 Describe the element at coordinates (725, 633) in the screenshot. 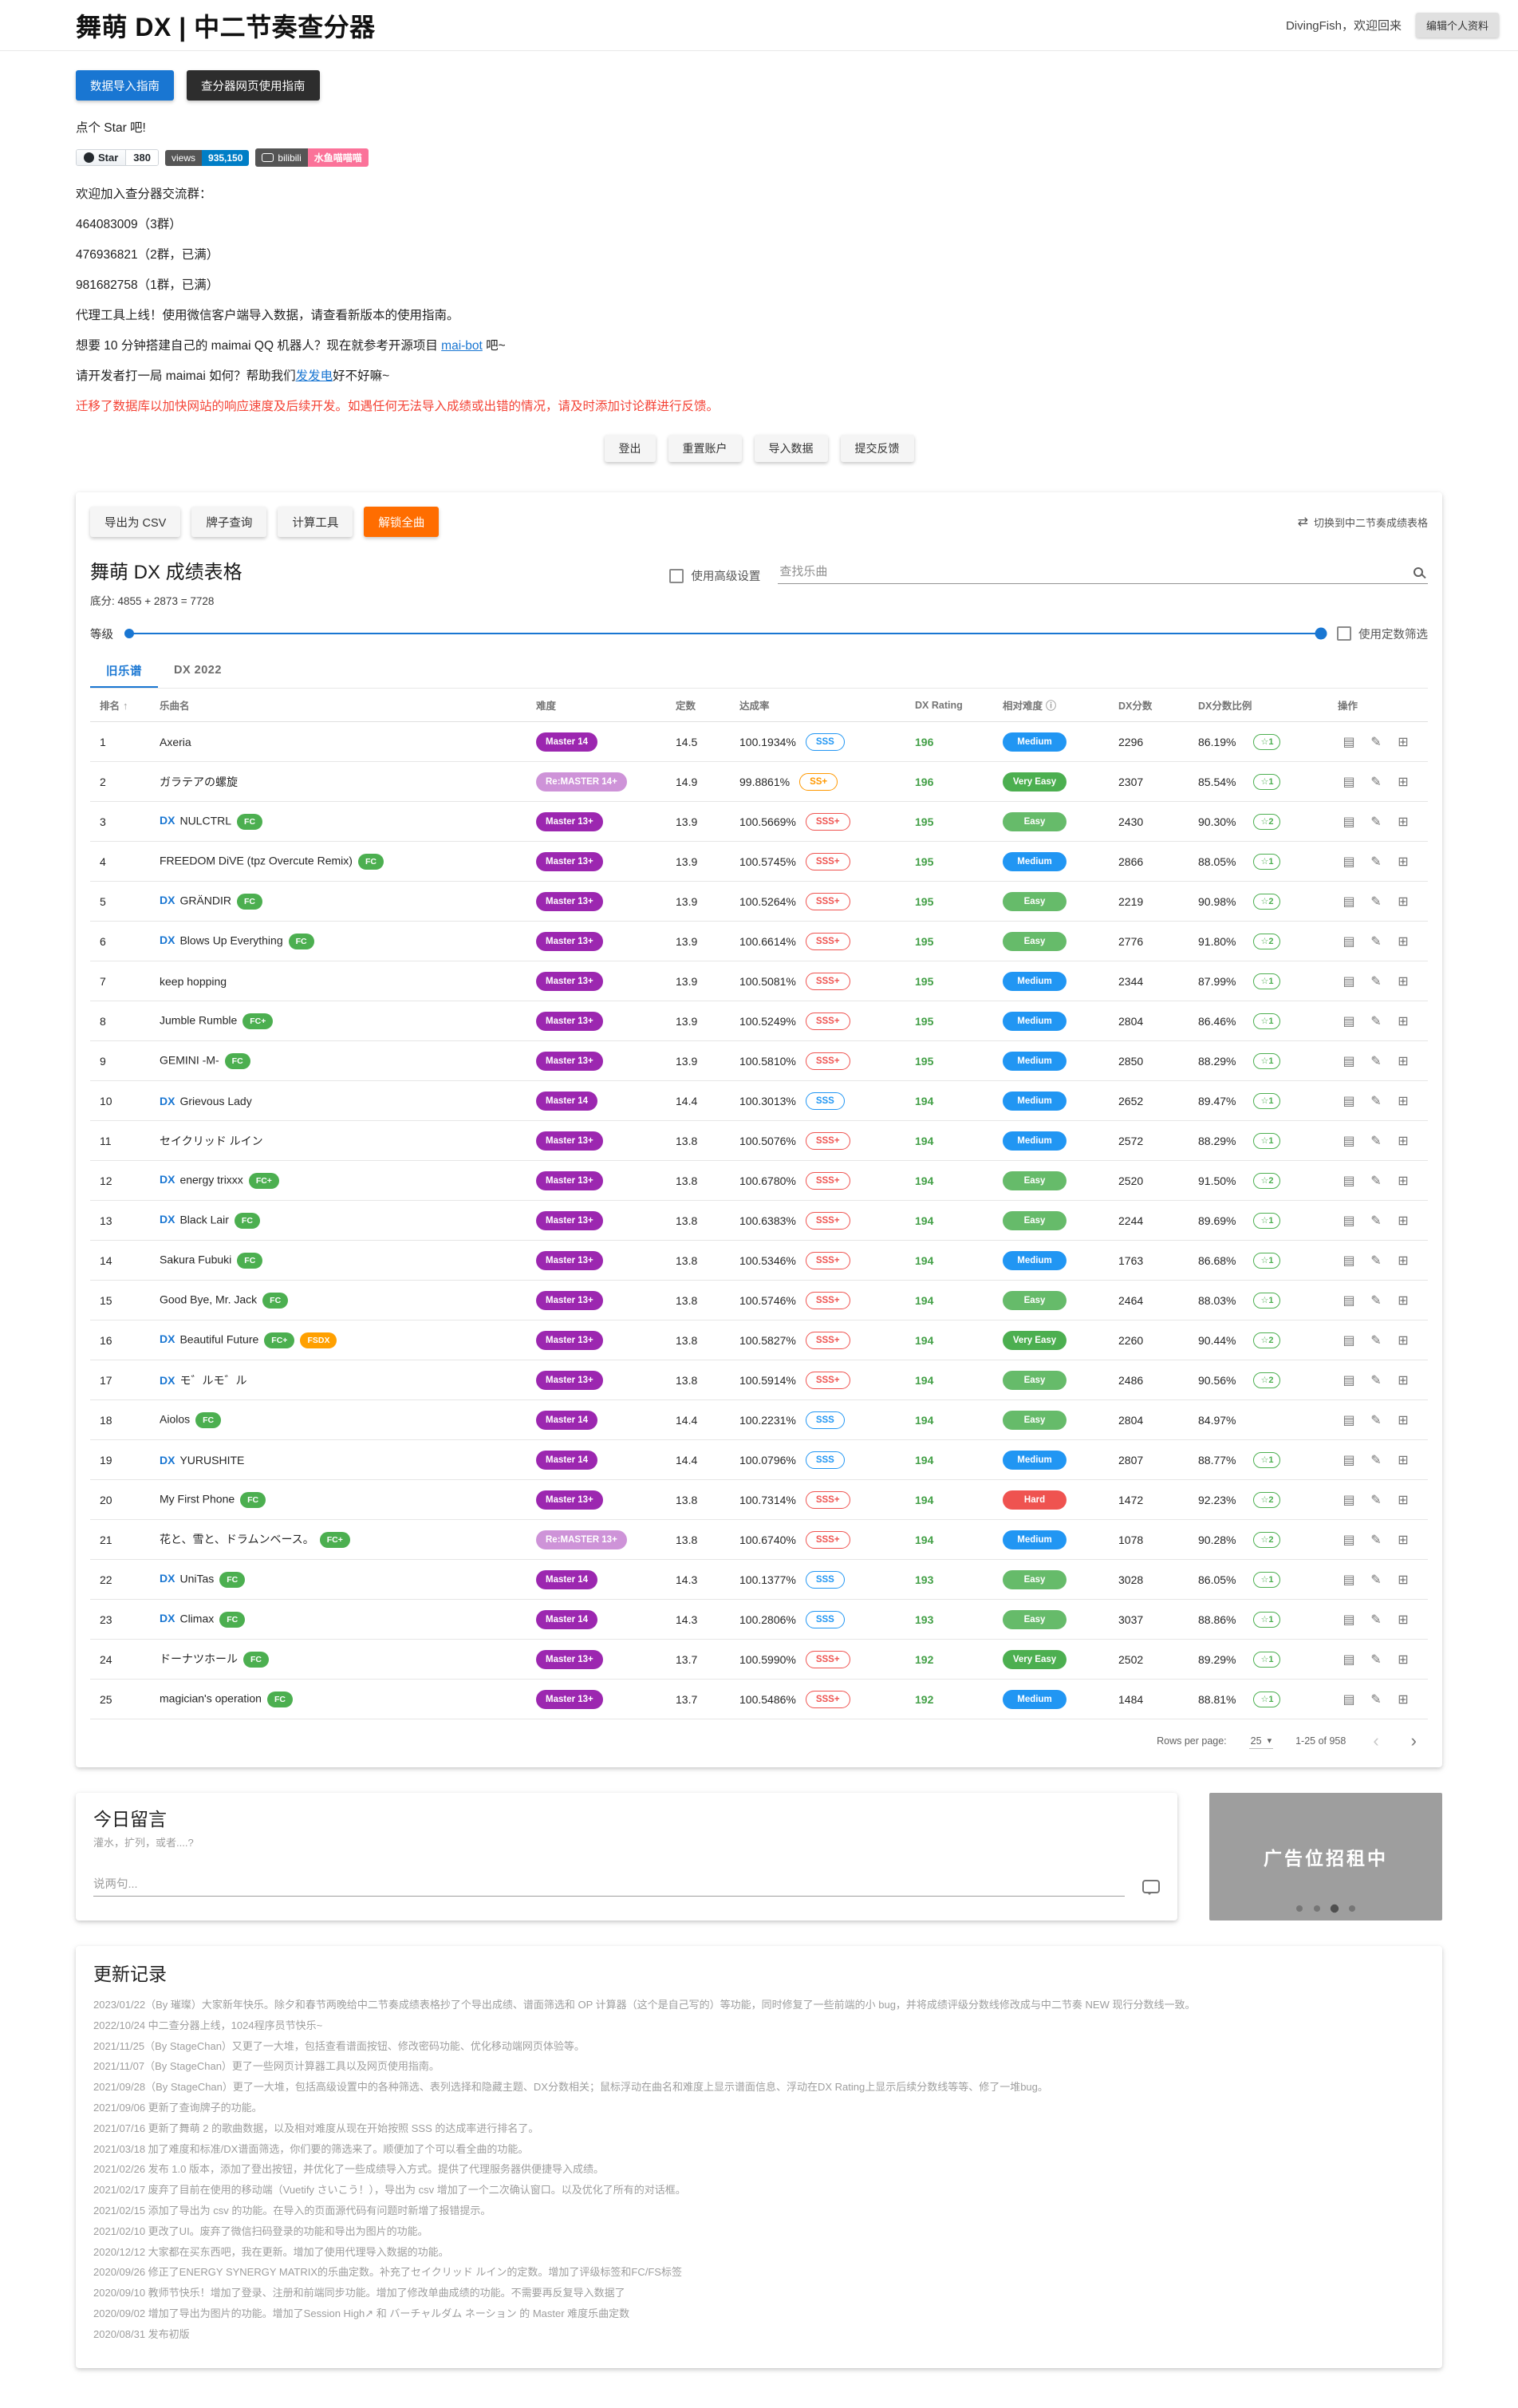

I see `level-range-slider` at that location.